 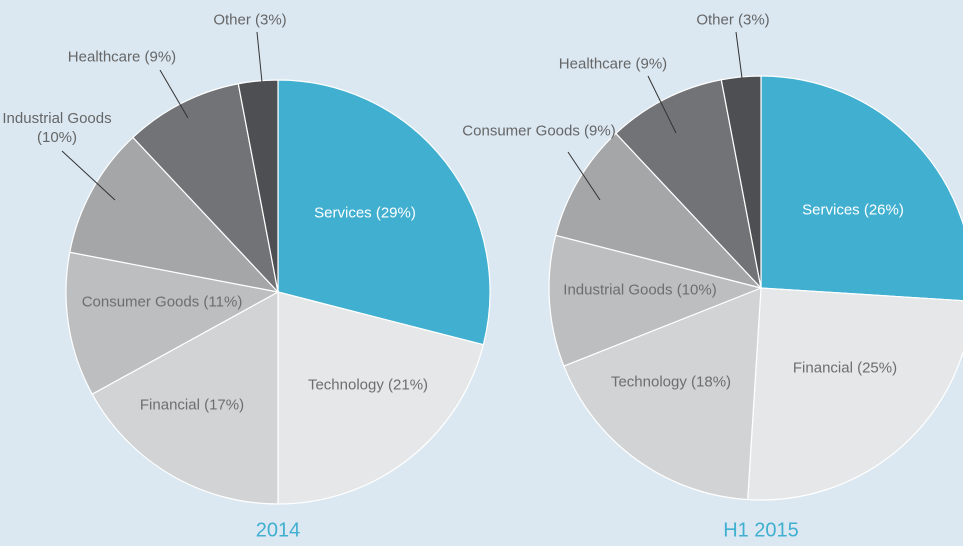 What do you see at coordinates (278, 530) in the screenshot?
I see `chart-title: 2014` at bounding box center [278, 530].